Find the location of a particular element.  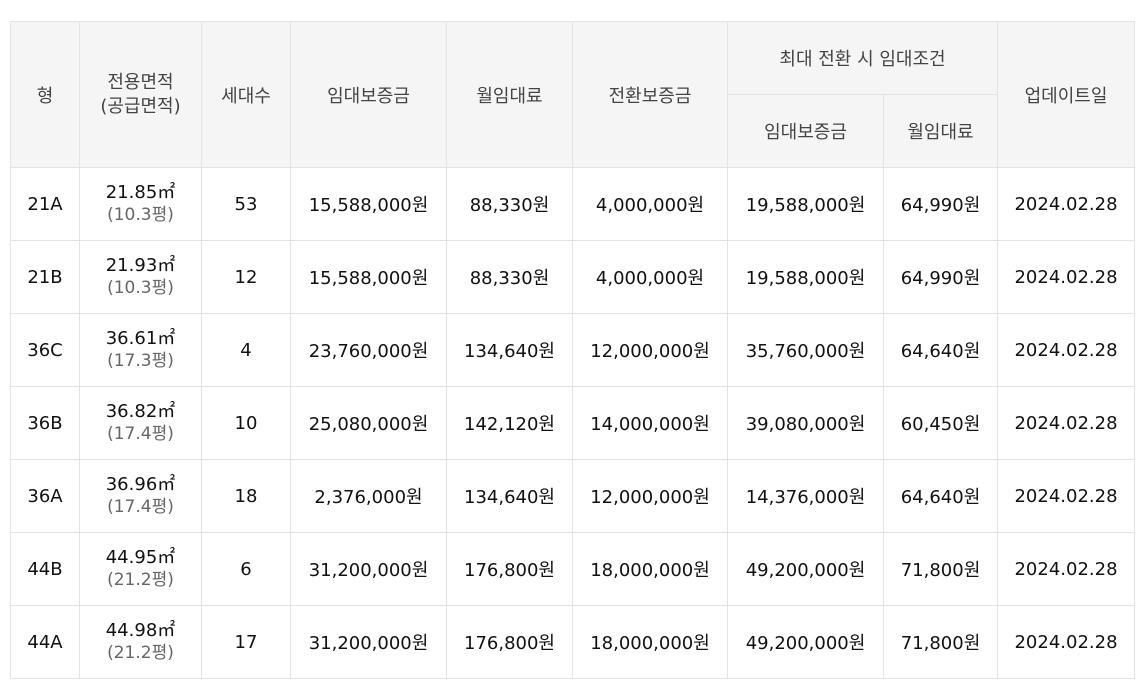

cell-area-sqm: 44.98㎡ is located at coordinates (140, 630).